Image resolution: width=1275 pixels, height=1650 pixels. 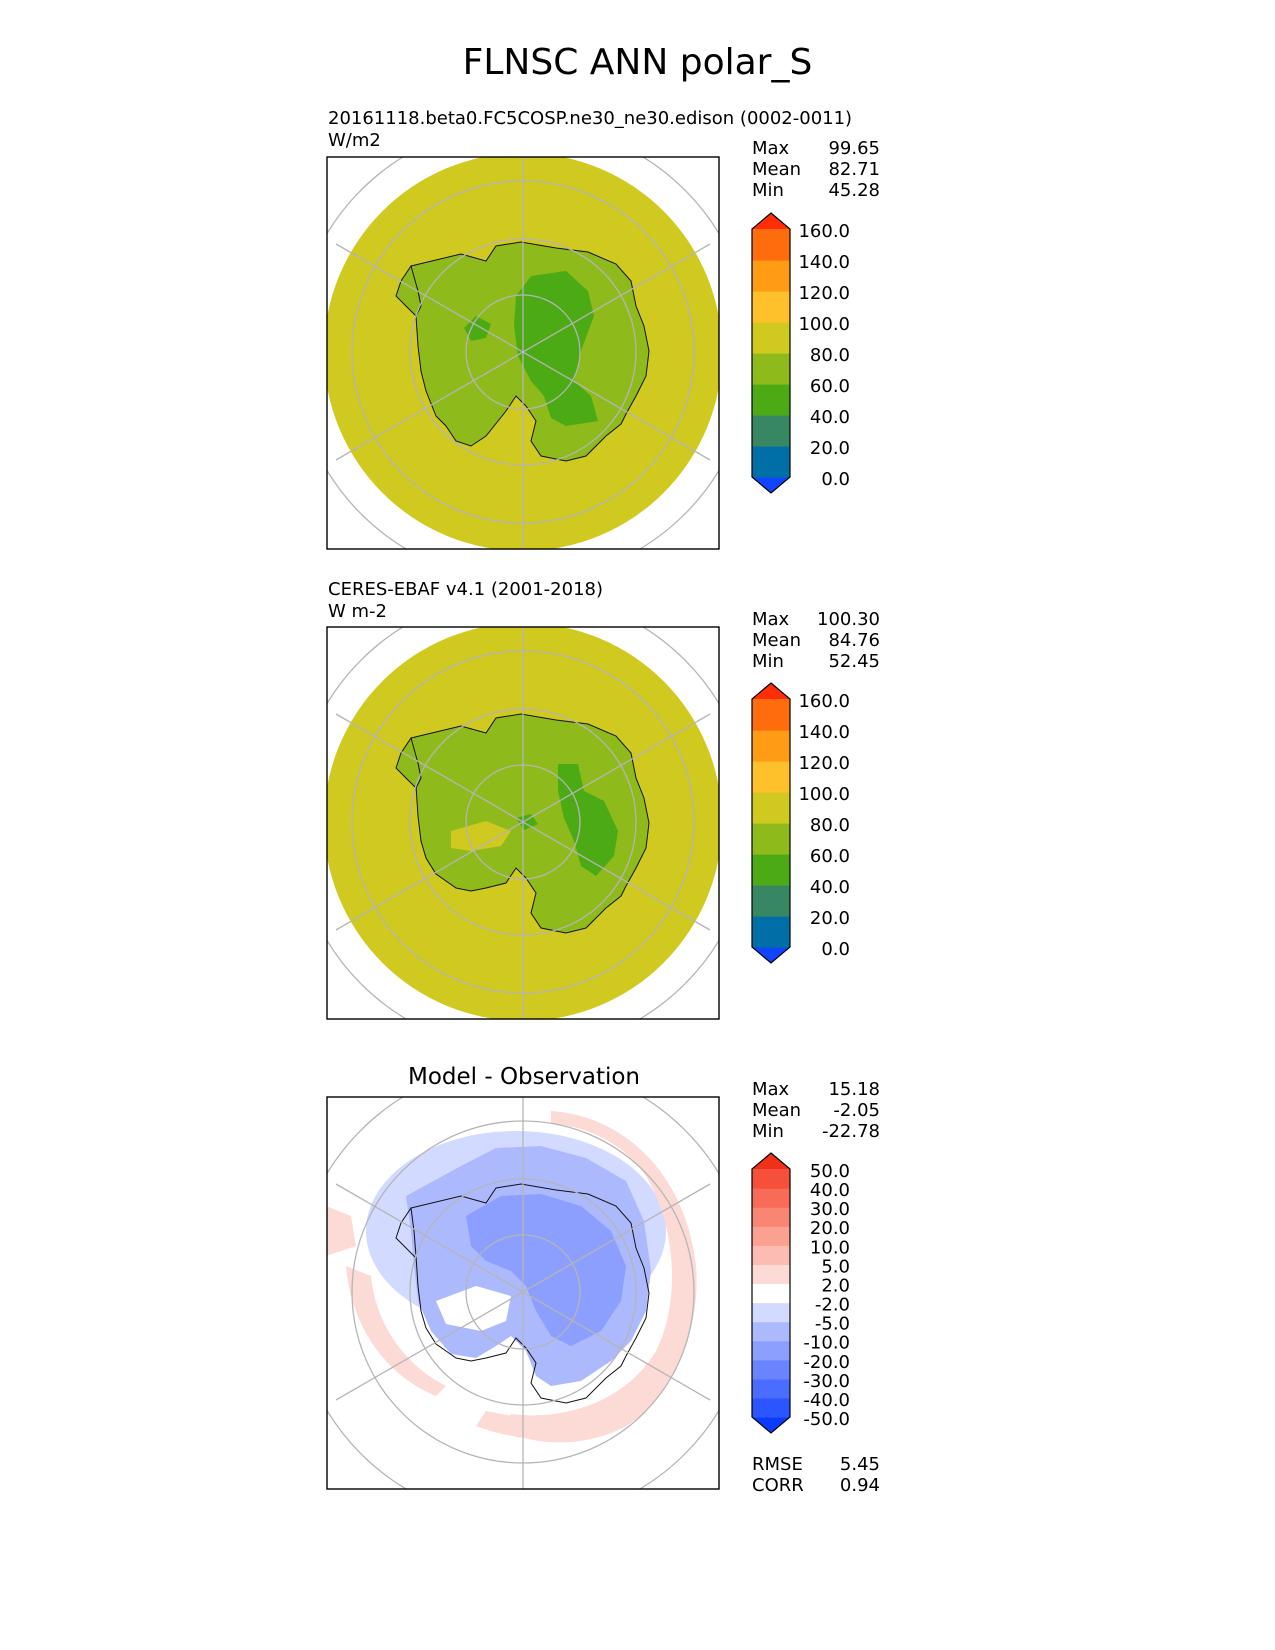 What do you see at coordinates (835, 1266) in the screenshot?
I see `colorbar-tick-label: 5.0` at bounding box center [835, 1266].